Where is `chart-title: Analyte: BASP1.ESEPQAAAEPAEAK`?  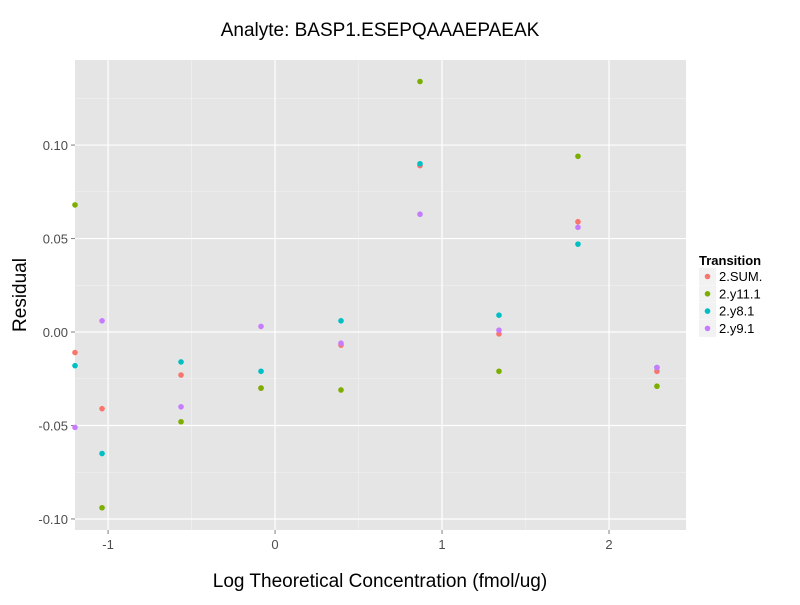 chart-title: Analyte: BASP1.ESEPQAAAEPAEAK is located at coordinates (380, 30).